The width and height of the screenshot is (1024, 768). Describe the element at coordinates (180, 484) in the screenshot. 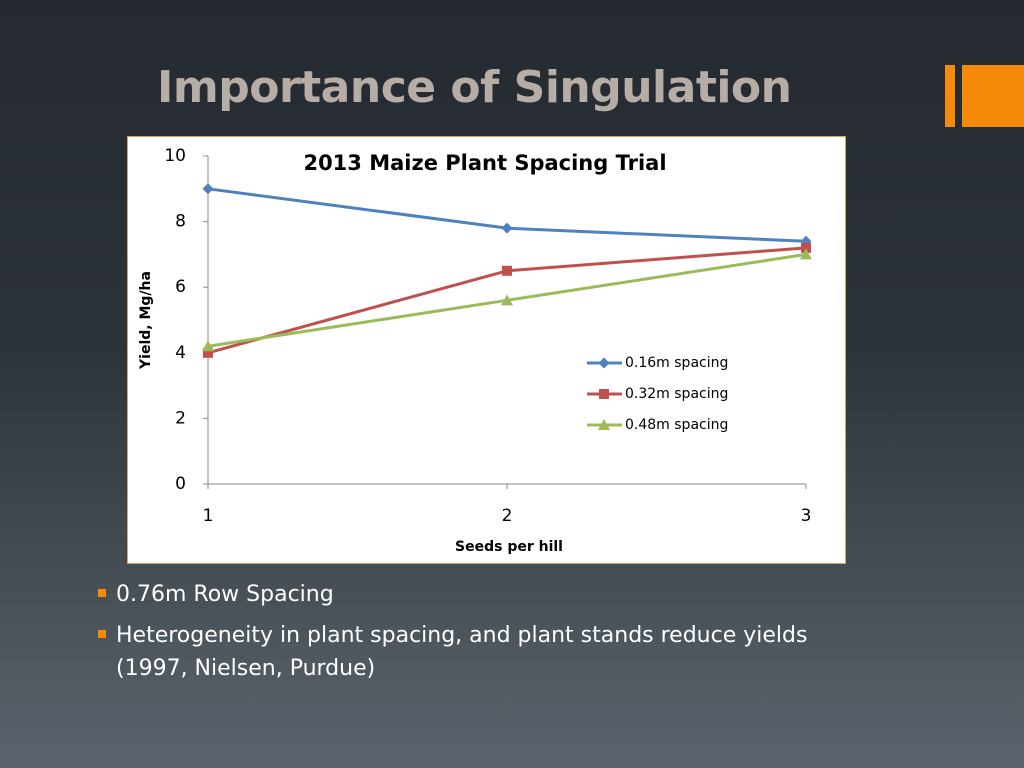

I see `y-tick-label: 0` at that location.